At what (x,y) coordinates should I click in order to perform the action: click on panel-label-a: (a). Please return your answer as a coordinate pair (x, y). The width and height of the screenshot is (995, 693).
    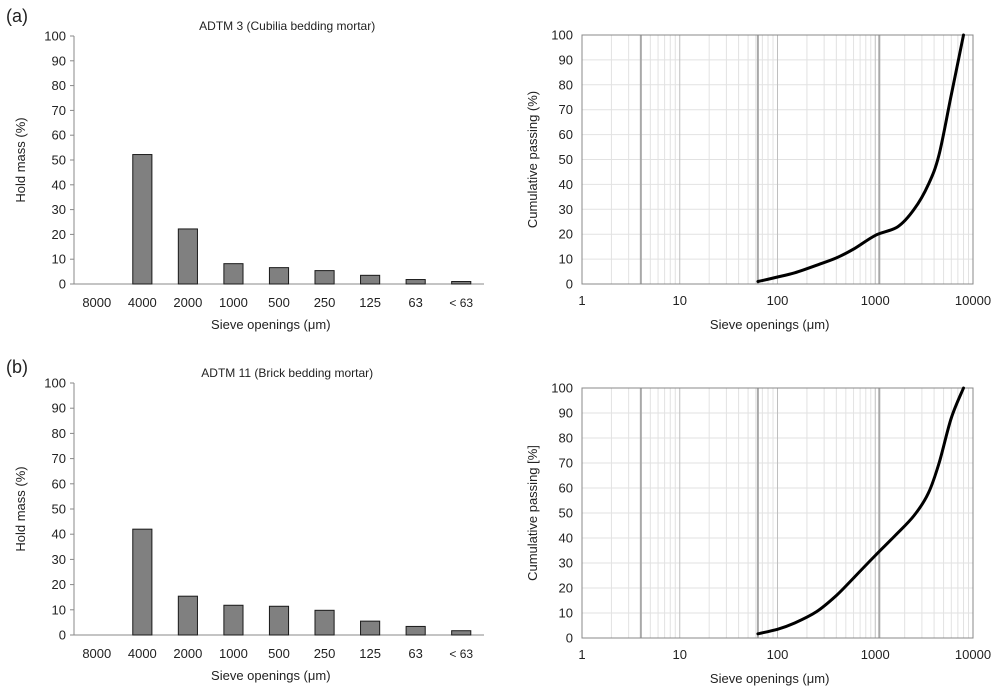
    Looking at the image, I should click on (17, 16).